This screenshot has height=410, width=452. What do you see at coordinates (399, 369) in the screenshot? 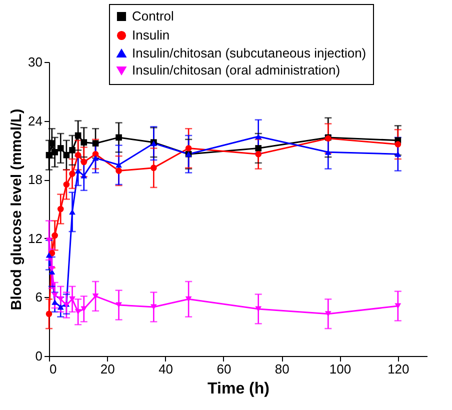
I see `x-tick-label: 120` at bounding box center [399, 369].